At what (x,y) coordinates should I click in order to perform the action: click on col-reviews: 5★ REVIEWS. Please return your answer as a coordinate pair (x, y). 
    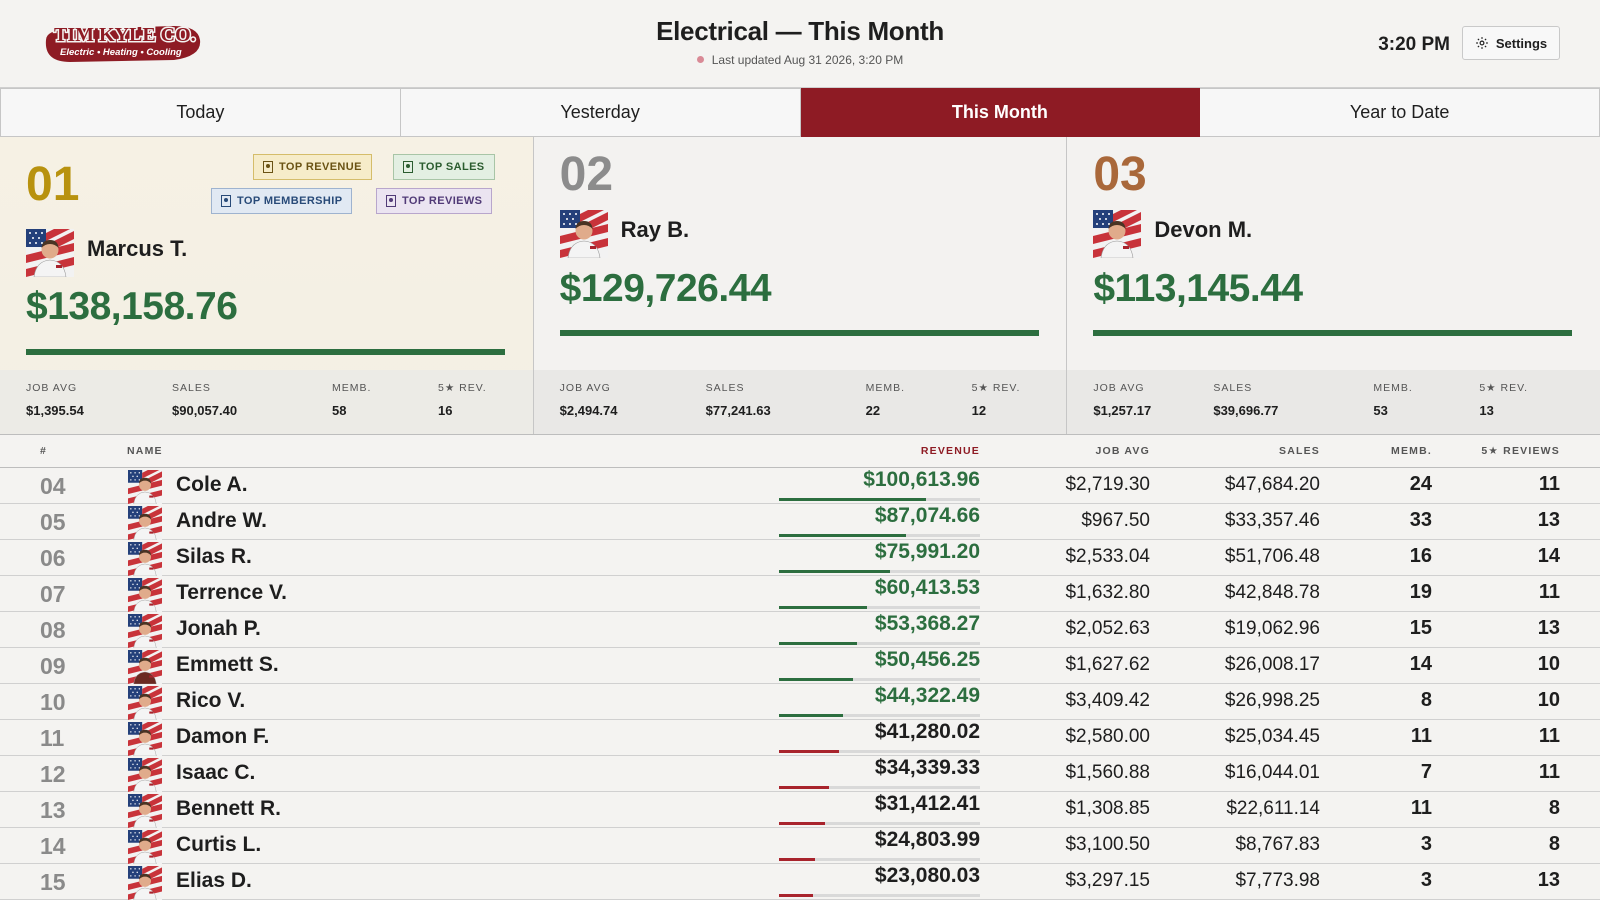
    Looking at the image, I should click on (1520, 451).